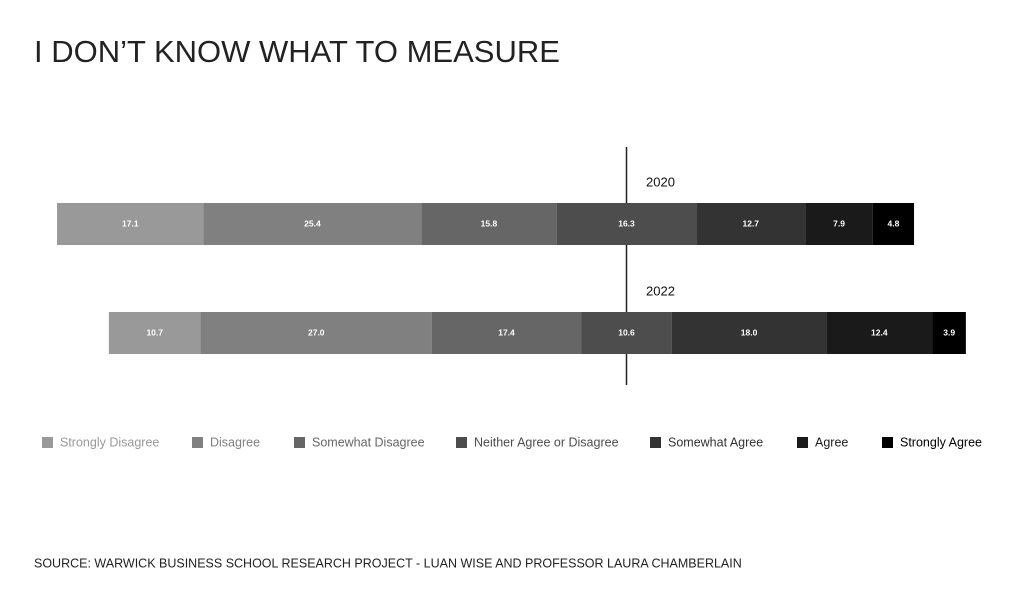 This screenshot has height=599, width=1024. What do you see at coordinates (235, 442) in the screenshot?
I see `legend-label: Disagree` at bounding box center [235, 442].